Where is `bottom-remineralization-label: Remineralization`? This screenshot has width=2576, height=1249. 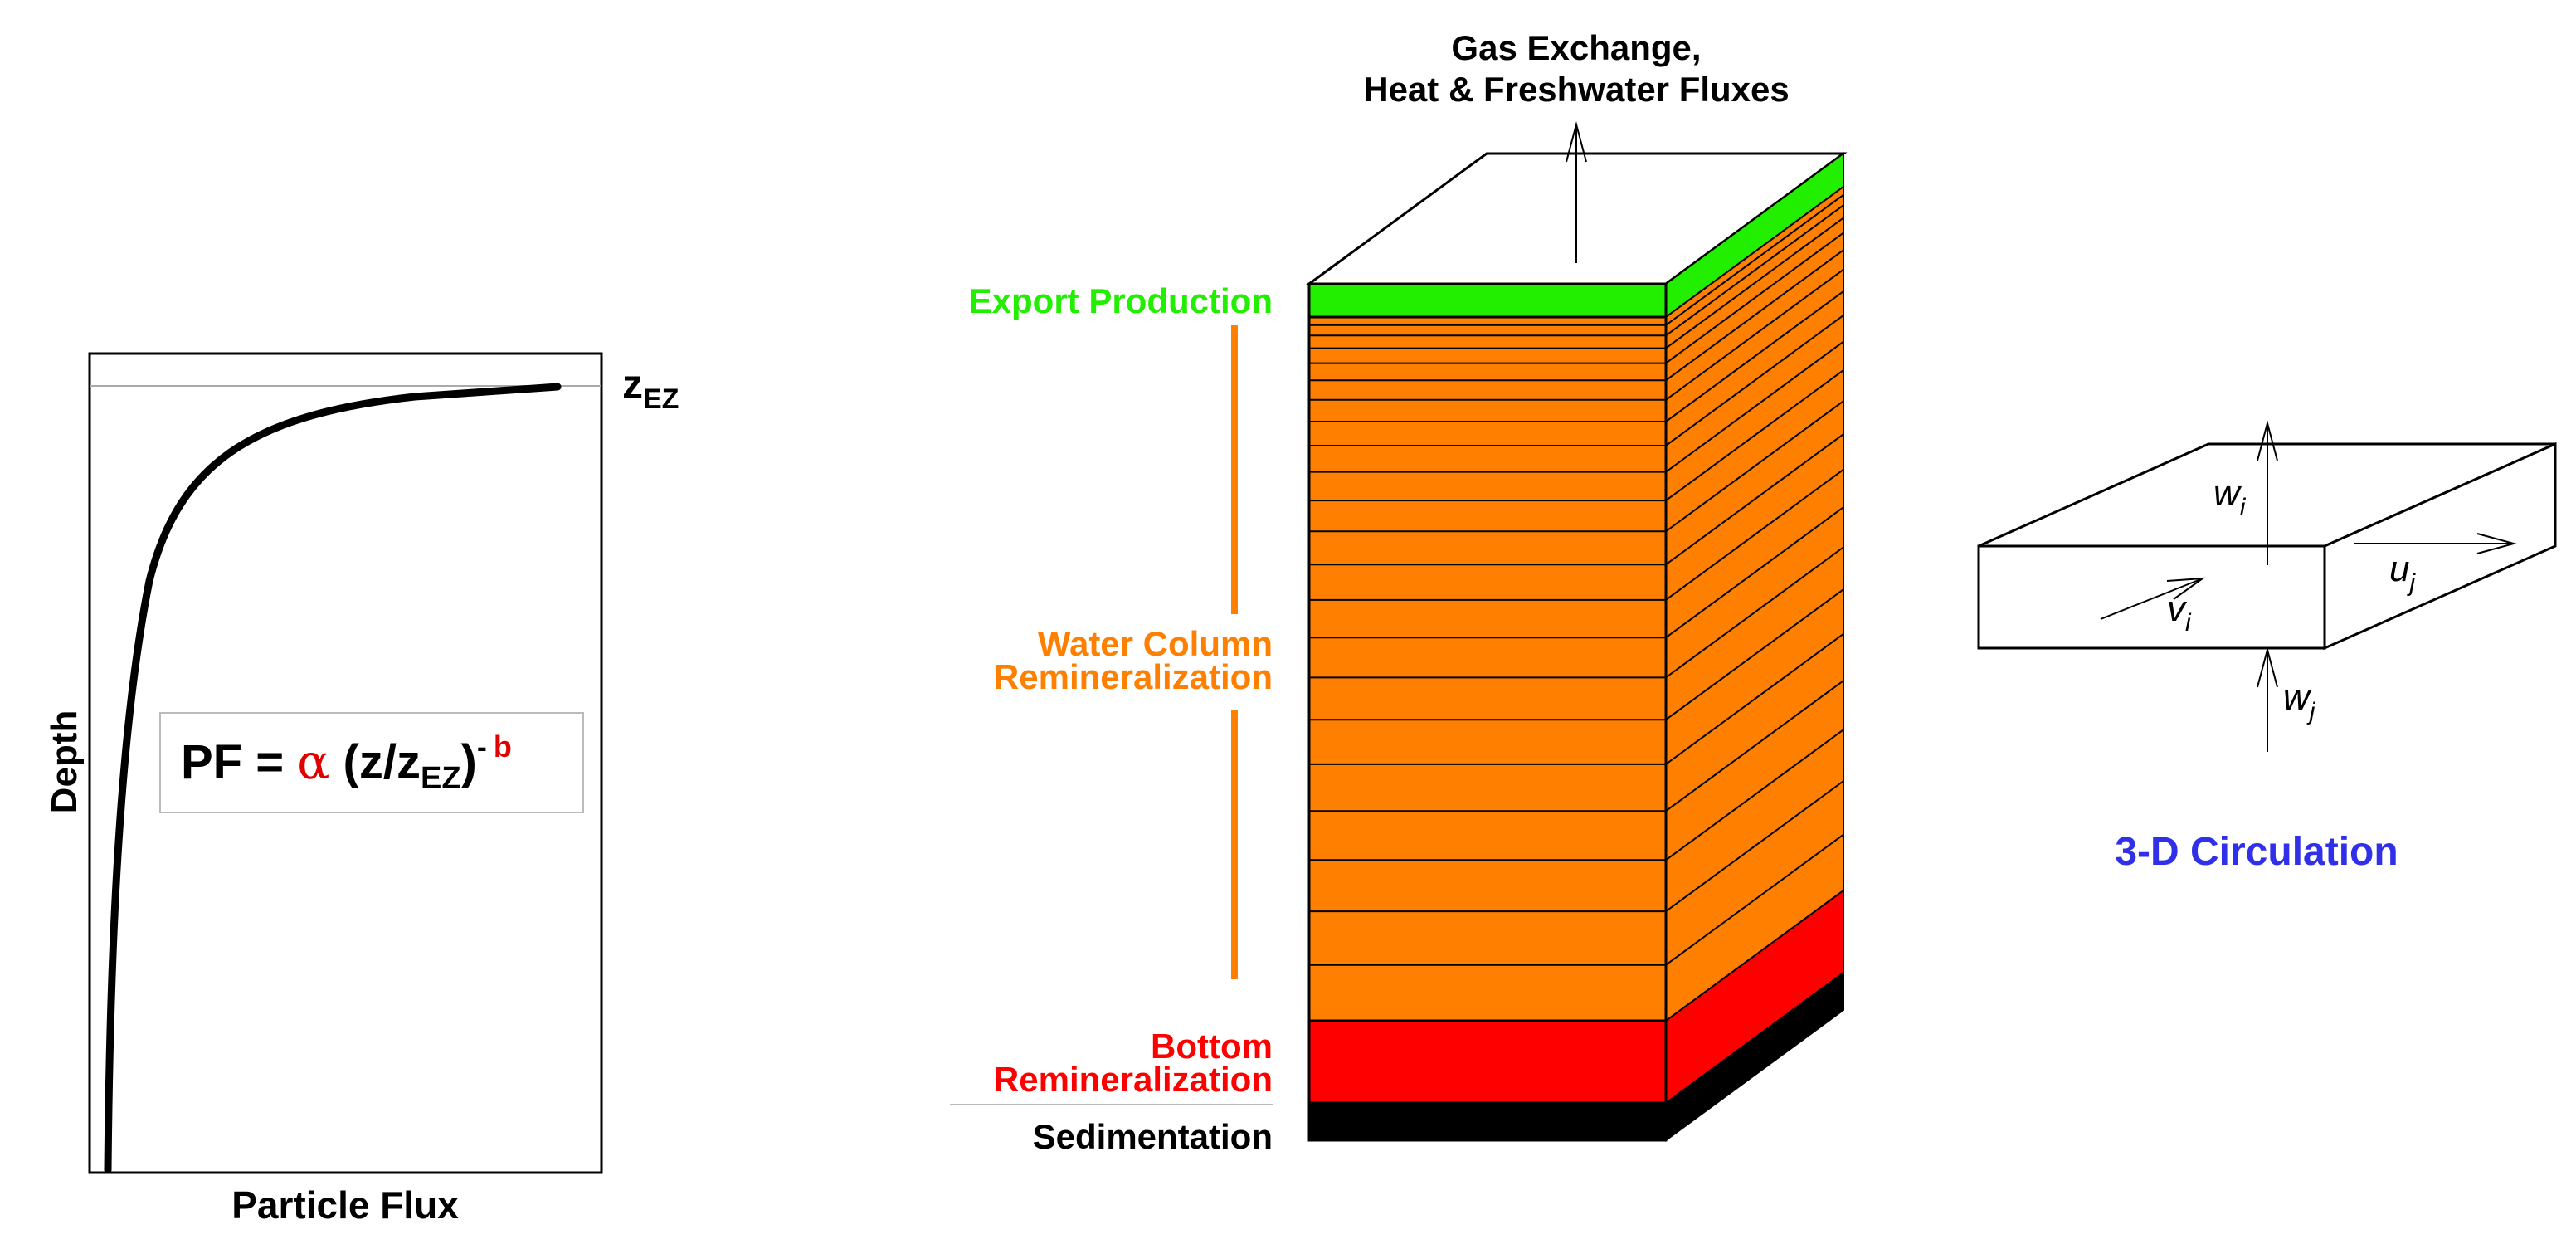
bottom-remineralization-label: Remineralization is located at coordinates (1133, 1079).